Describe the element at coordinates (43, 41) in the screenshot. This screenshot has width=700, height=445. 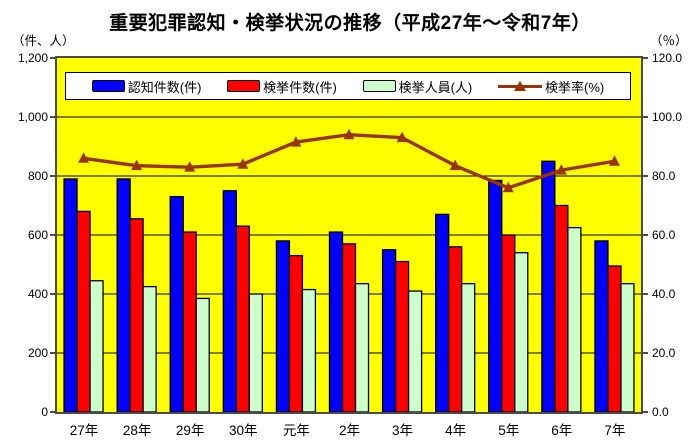
I see `left-axis-unit-label: （件、人）` at that location.